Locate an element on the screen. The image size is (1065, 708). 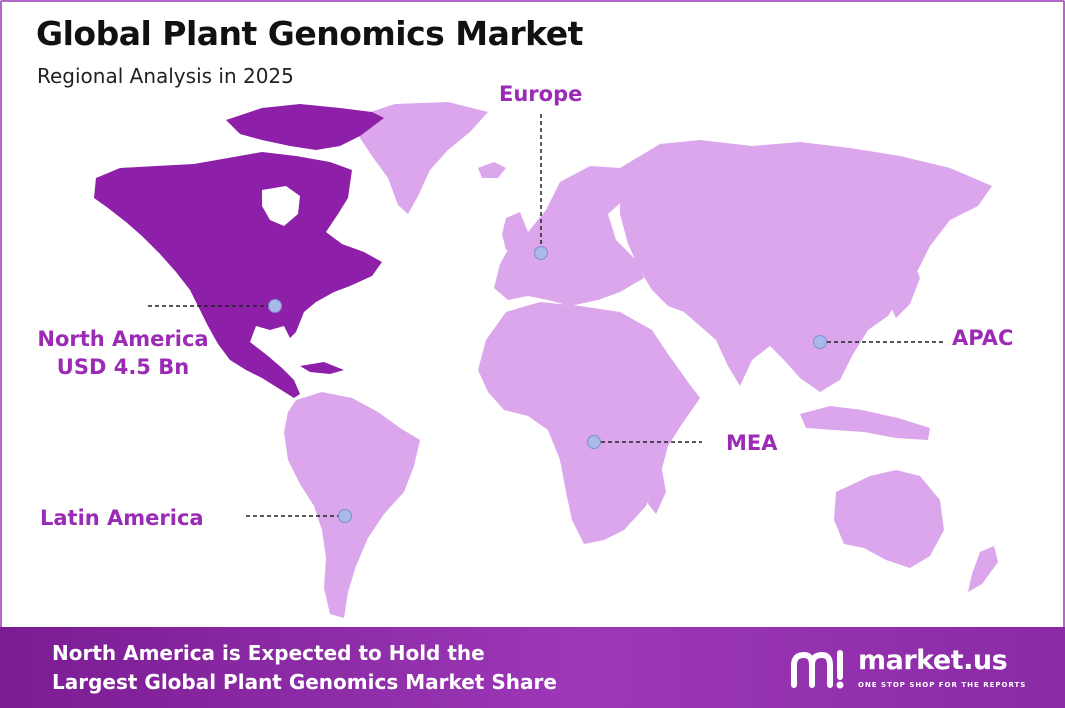
mea-label: MEA is located at coordinates (752, 443).